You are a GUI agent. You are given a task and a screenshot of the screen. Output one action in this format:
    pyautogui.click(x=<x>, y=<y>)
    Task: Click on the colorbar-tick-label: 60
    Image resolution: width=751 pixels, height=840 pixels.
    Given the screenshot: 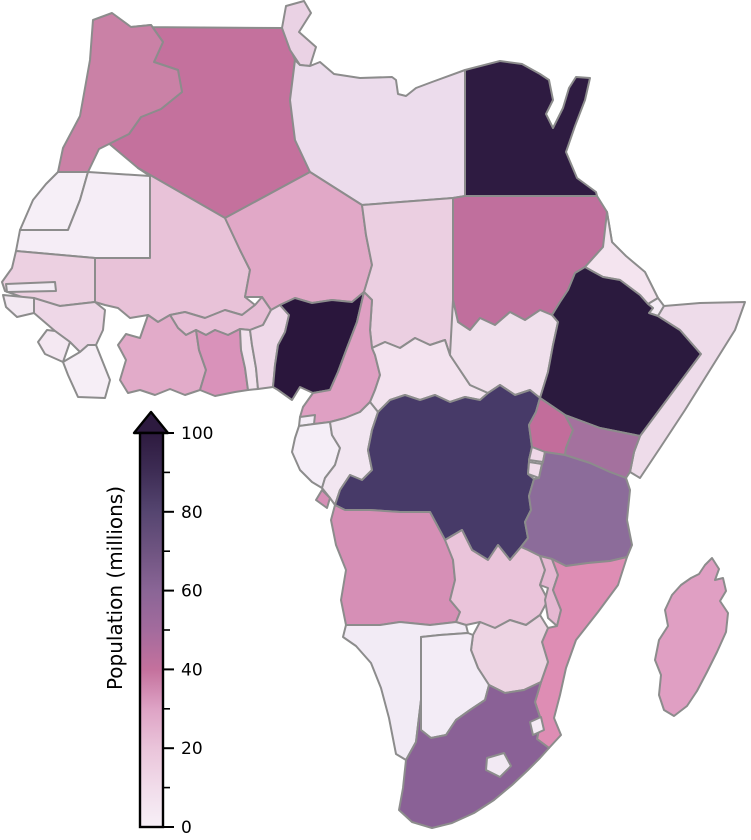 What is the action you would take?
    pyautogui.click(x=192, y=592)
    